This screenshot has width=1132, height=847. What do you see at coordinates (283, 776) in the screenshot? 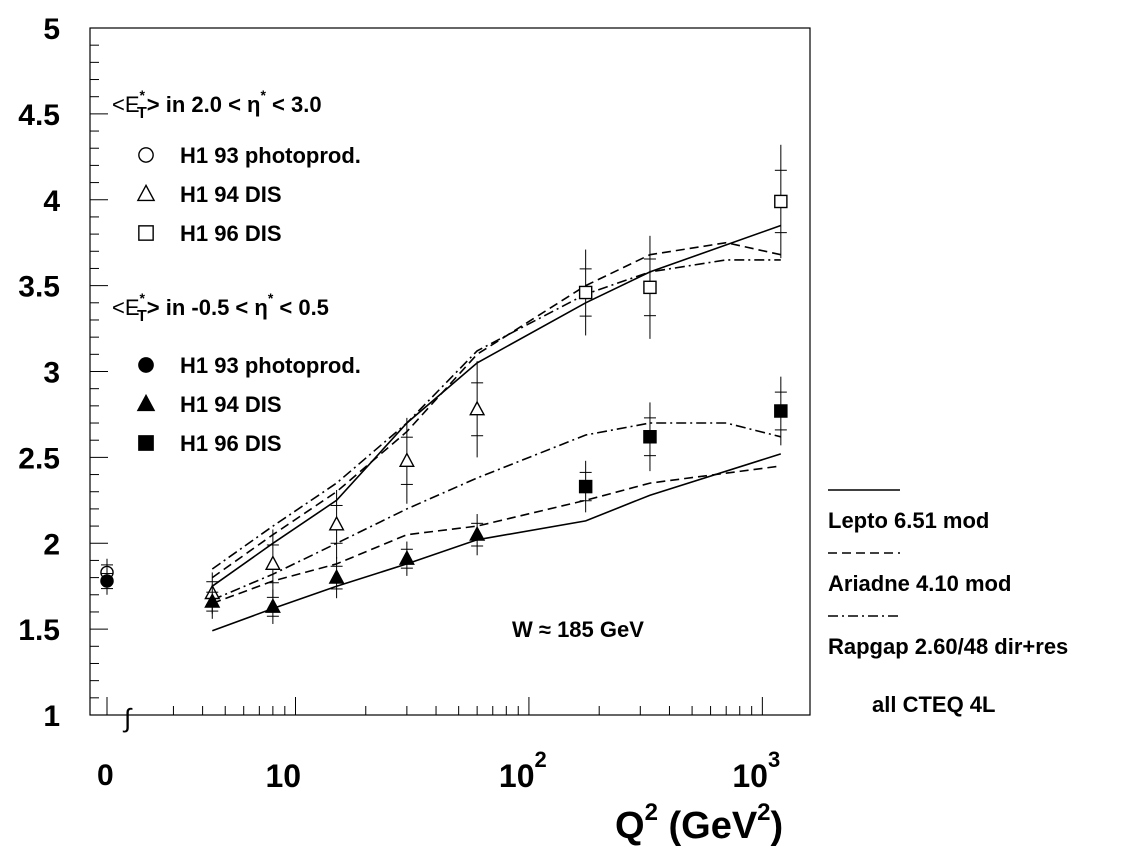
I see `x-tick-label: 10` at bounding box center [283, 776].